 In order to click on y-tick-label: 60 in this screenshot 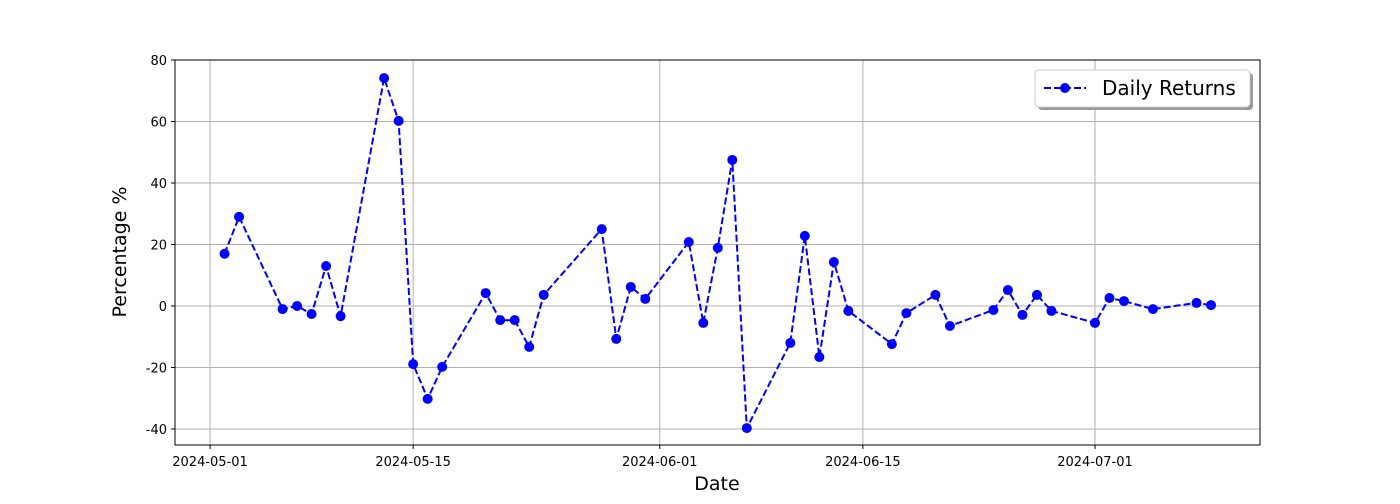, I will do `click(158, 123)`.